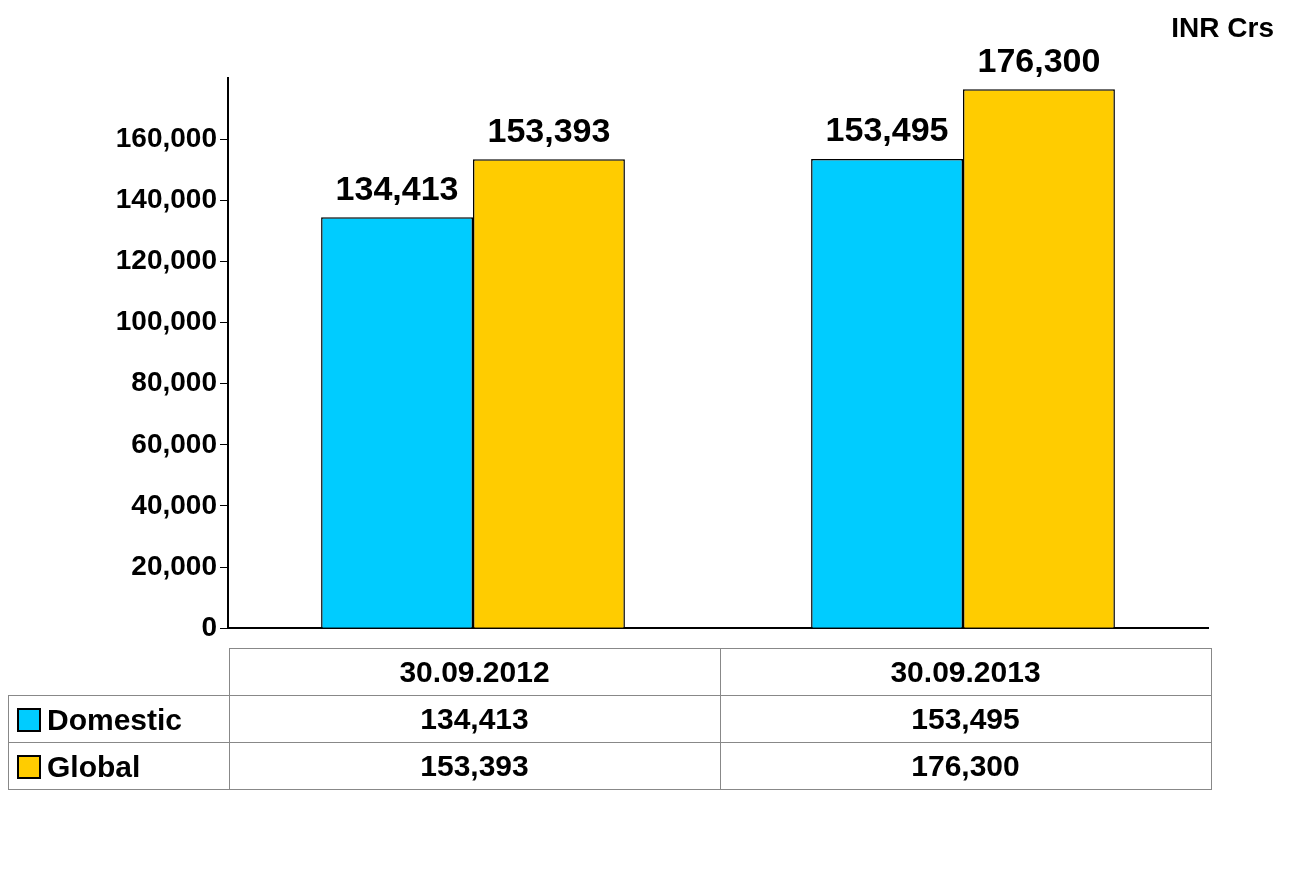 This screenshot has width=1296, height=882. What do you see at coordinates (474, 719) in the screenshot?
I see `data-label: 134,413` at bounding box center [474, 719].